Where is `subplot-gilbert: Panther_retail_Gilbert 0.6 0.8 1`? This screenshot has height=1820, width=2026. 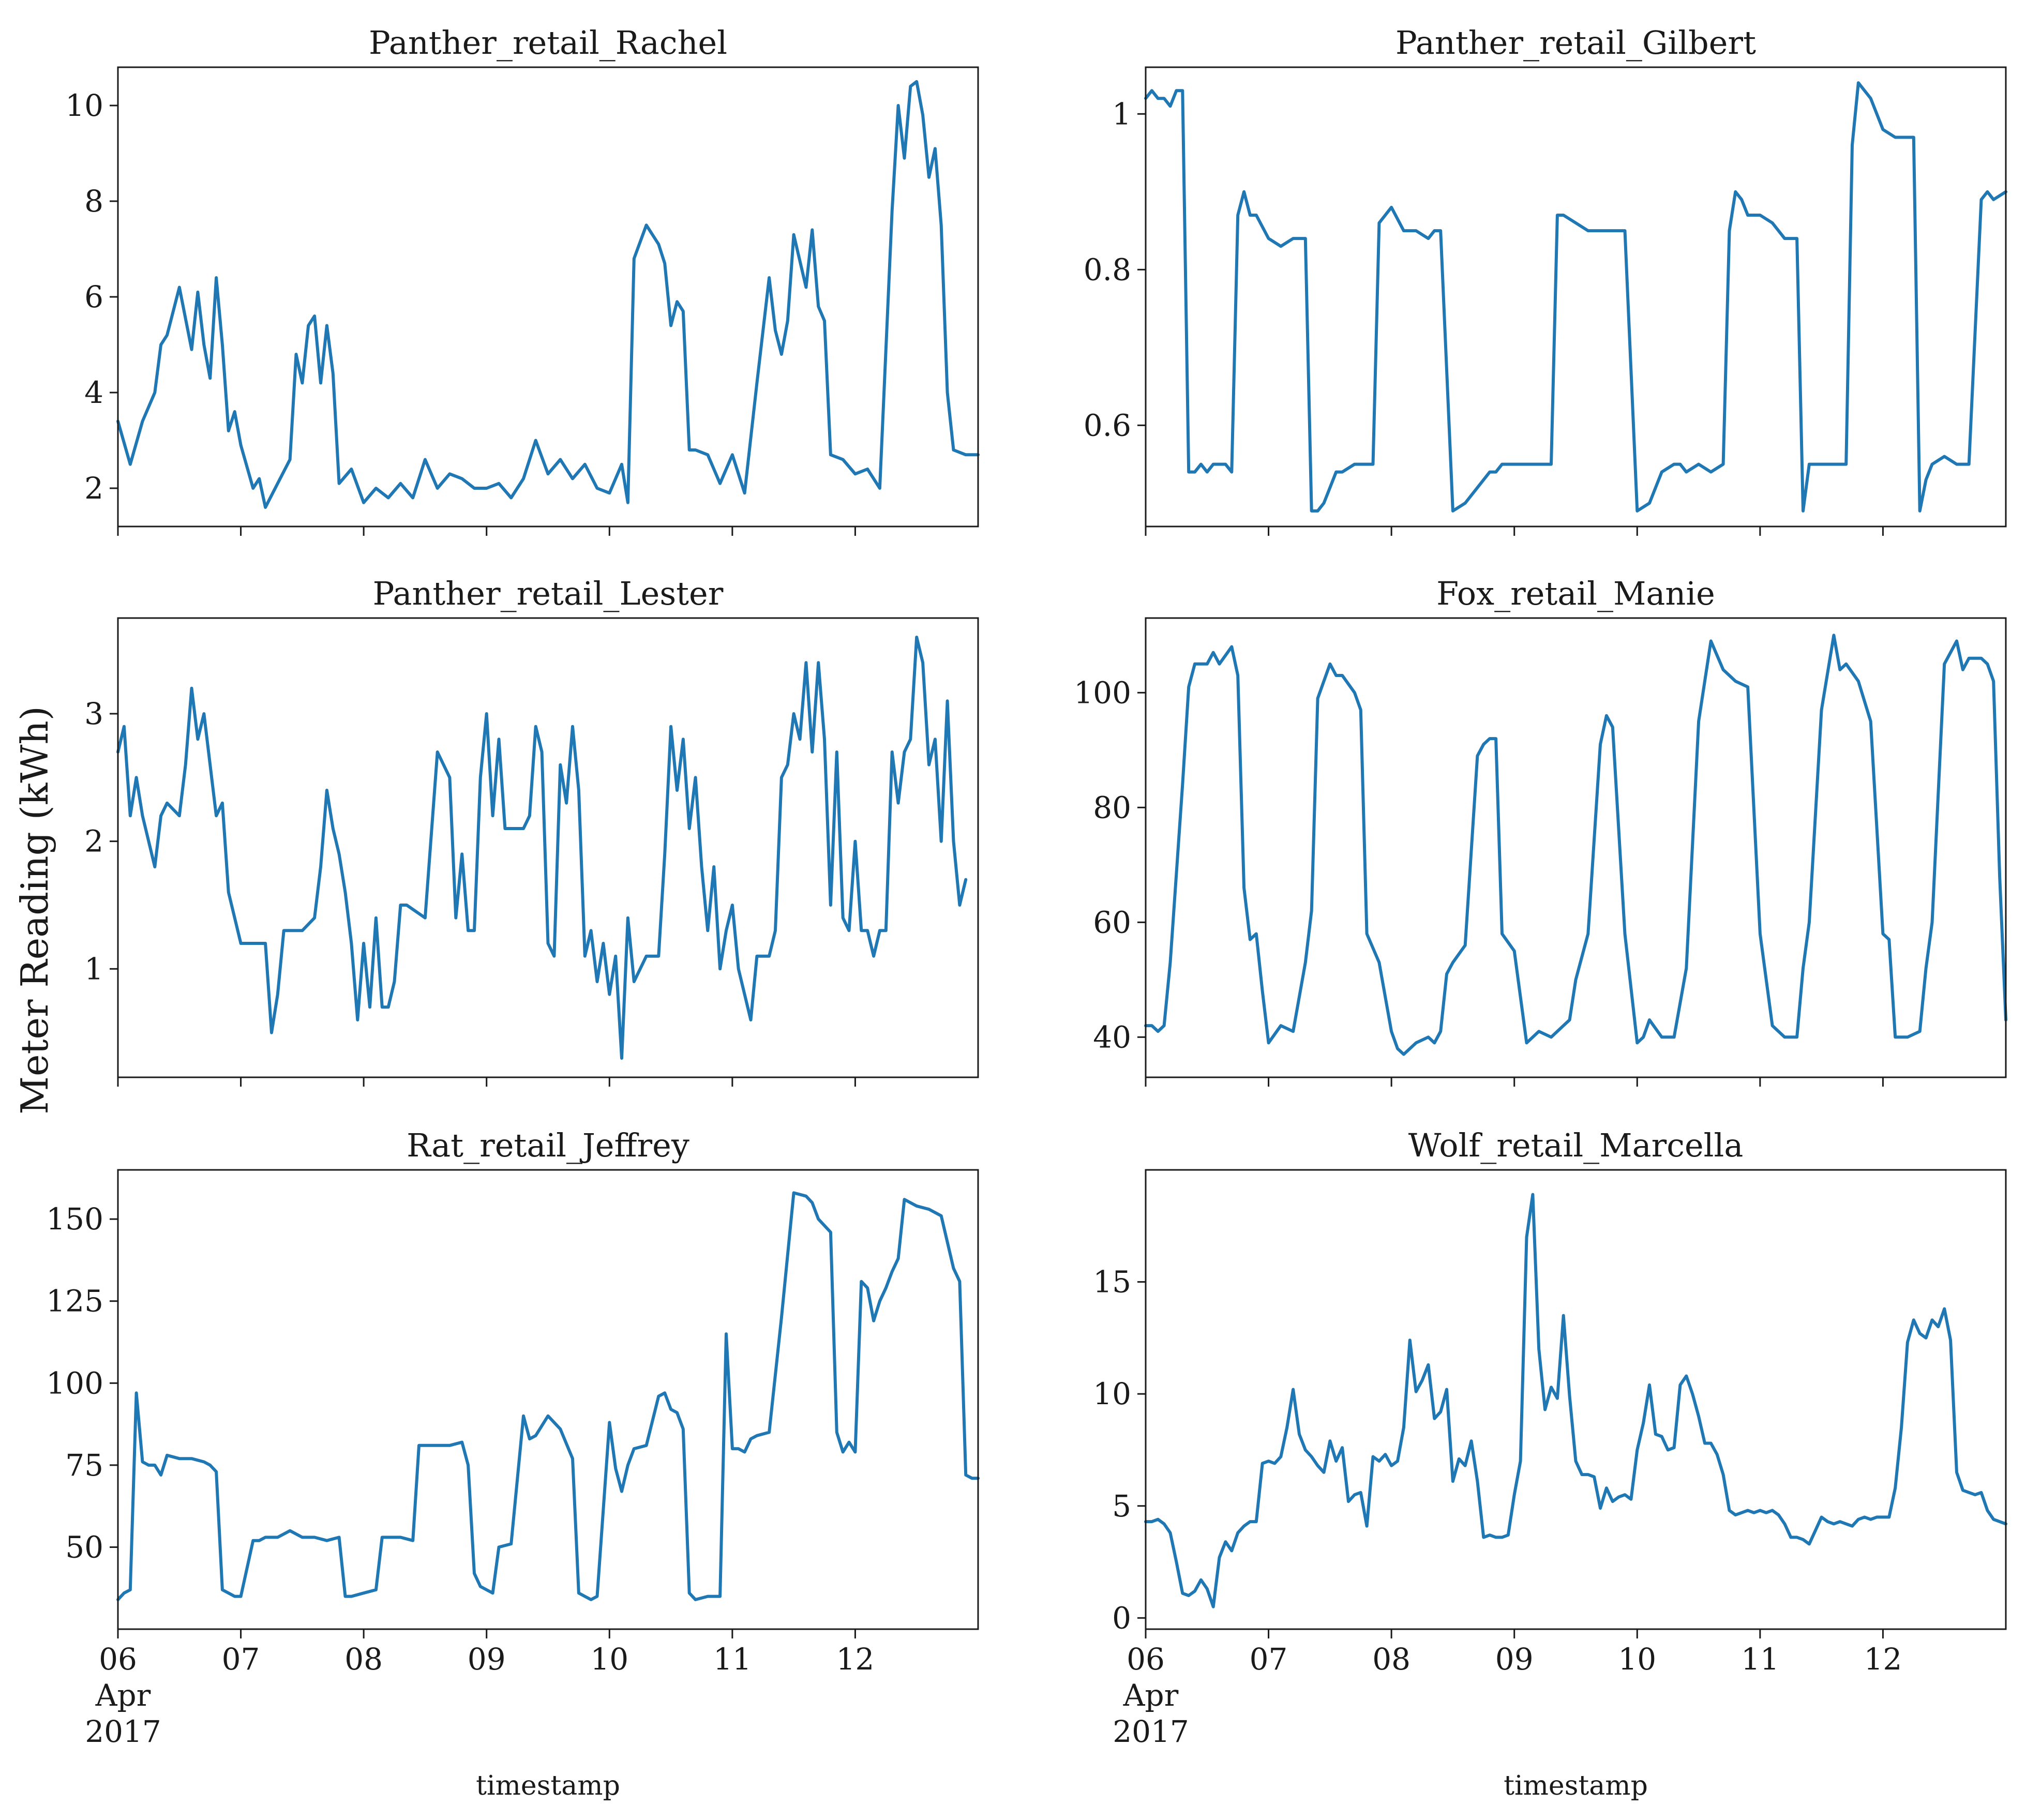 subplot-gilbert: Panther_retail_Gilbert 0.6 0.8 1 is located at coordinates (1545, 280).